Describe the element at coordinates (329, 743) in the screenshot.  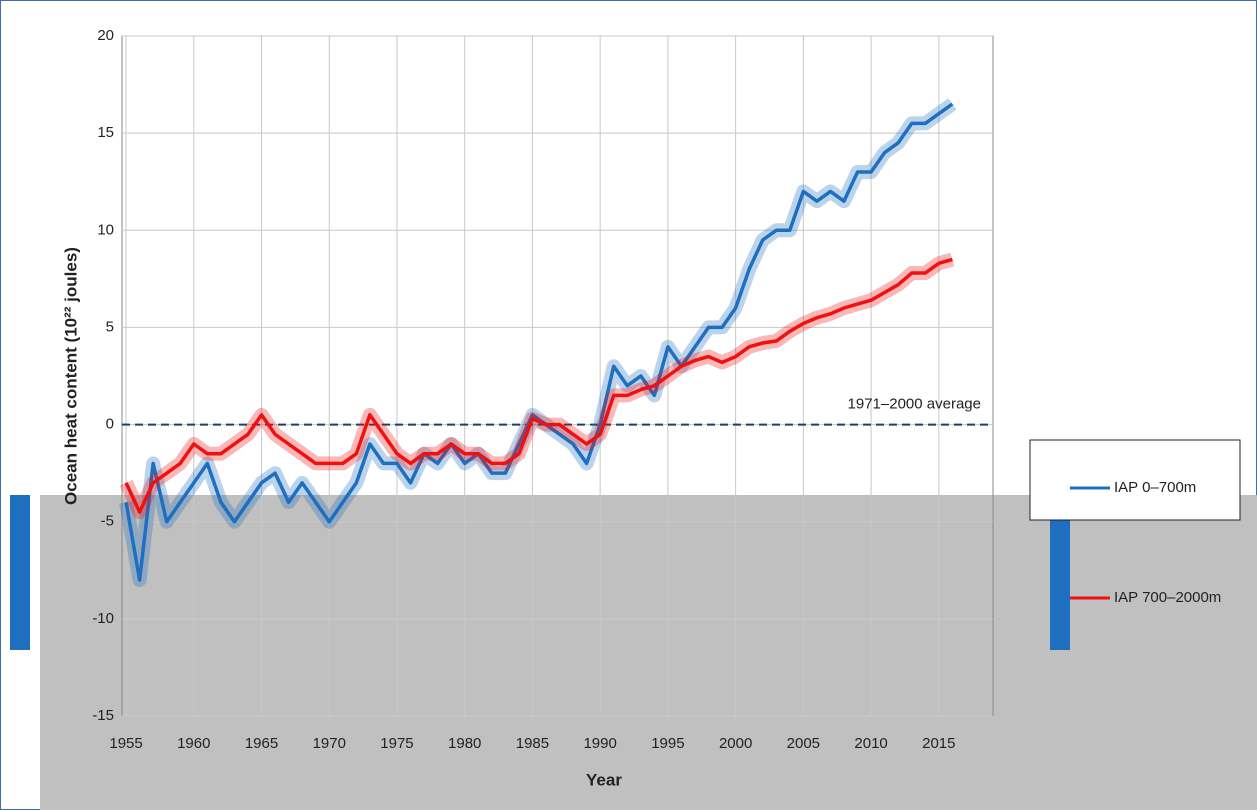
I see `x-tick-label: 1970` at that location.